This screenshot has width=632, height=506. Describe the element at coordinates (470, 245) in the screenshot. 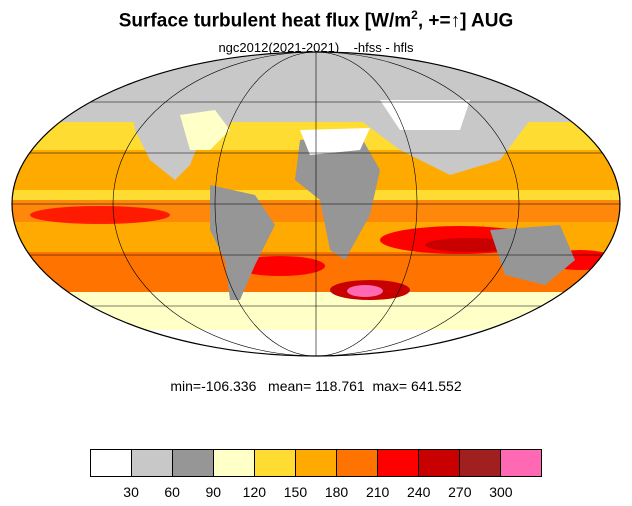

I see `indian-ocean-peak` at that location.